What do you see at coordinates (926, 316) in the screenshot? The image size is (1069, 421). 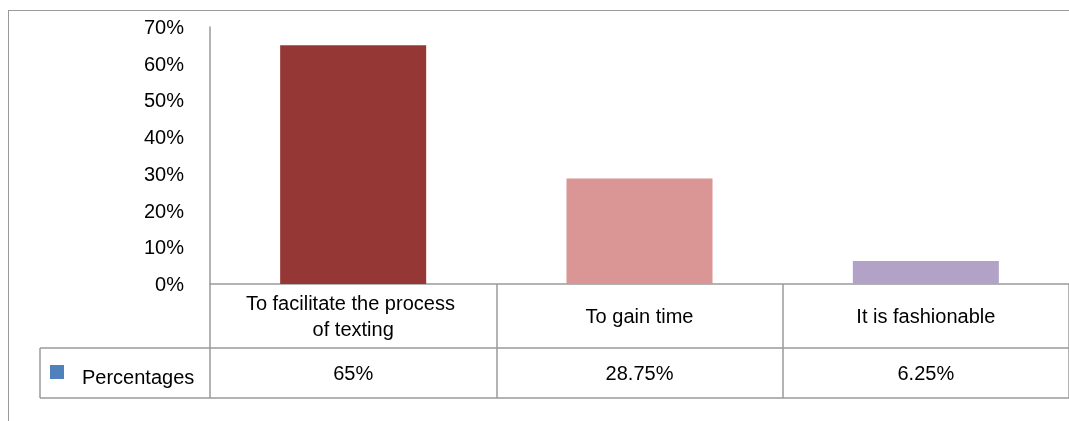 I see `x-tick-label: It is fashionable` at bounding box center [926, 316].